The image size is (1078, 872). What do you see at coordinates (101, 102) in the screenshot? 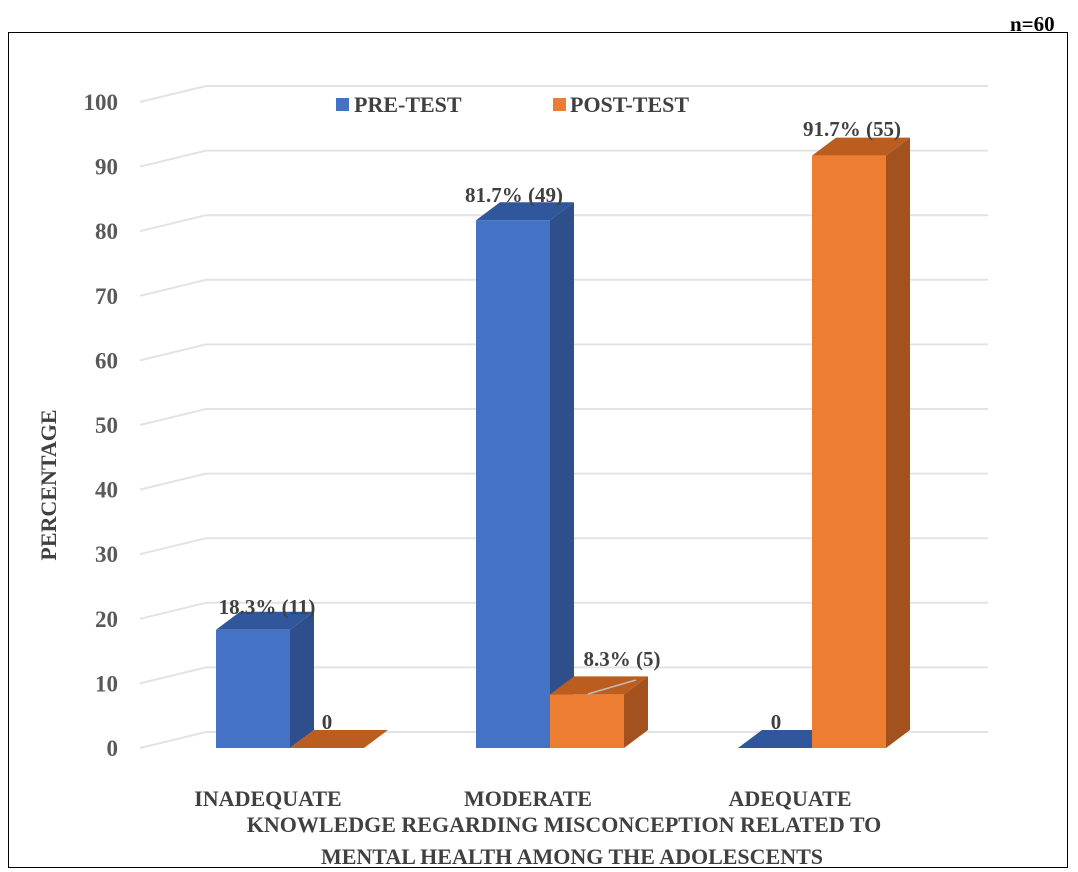
I see `y-tick-label: 100` at bounding box center [101, 102].